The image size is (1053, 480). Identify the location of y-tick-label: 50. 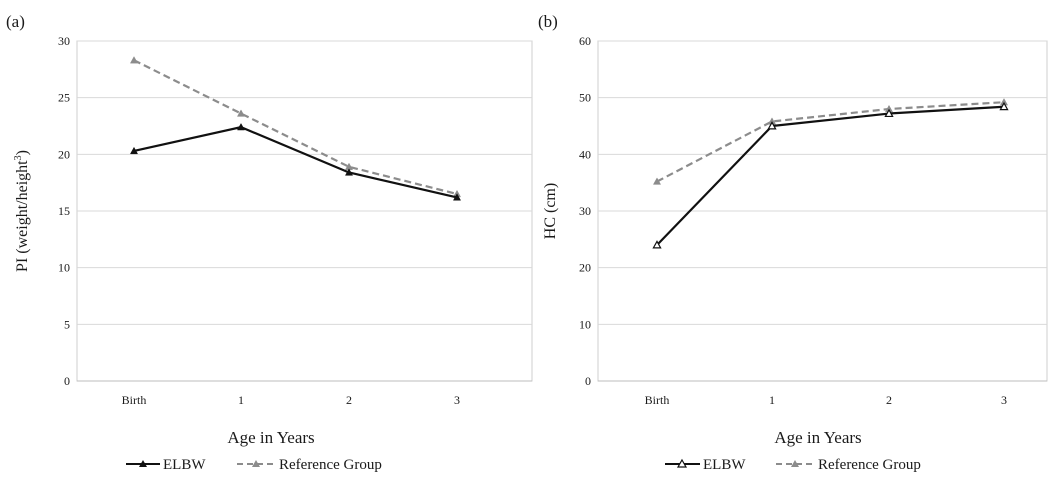
(585, 98).